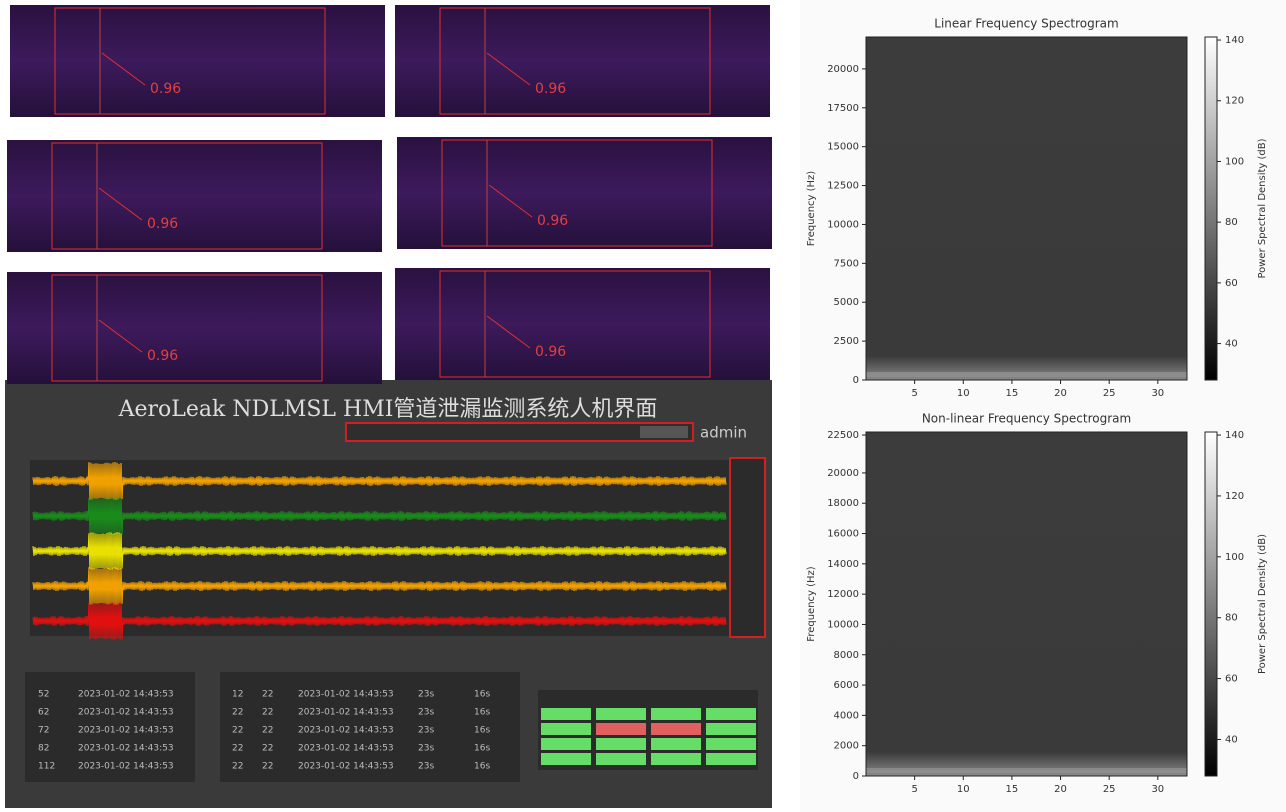 The width and height of the screenshot is (1286, 812). Describe the element at coordinates (1157, 789) in the screenshot. I see `x-tick-label: 30` at that location.